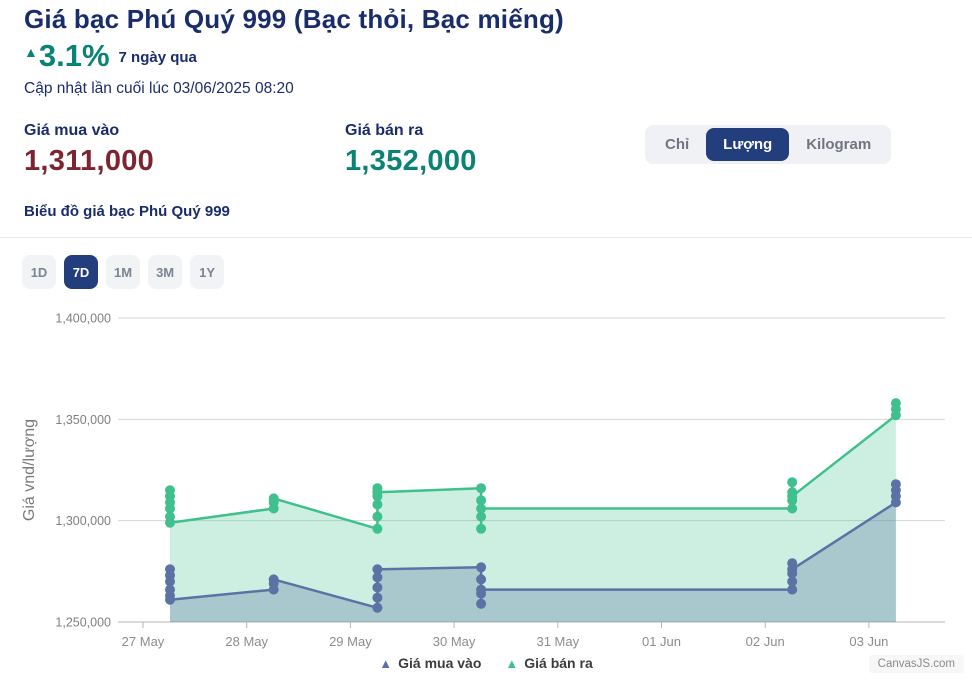 The height and width of the screenshot is (690, 972). I want to click on sell-price-value: 1,352,000, so click(411, 161).